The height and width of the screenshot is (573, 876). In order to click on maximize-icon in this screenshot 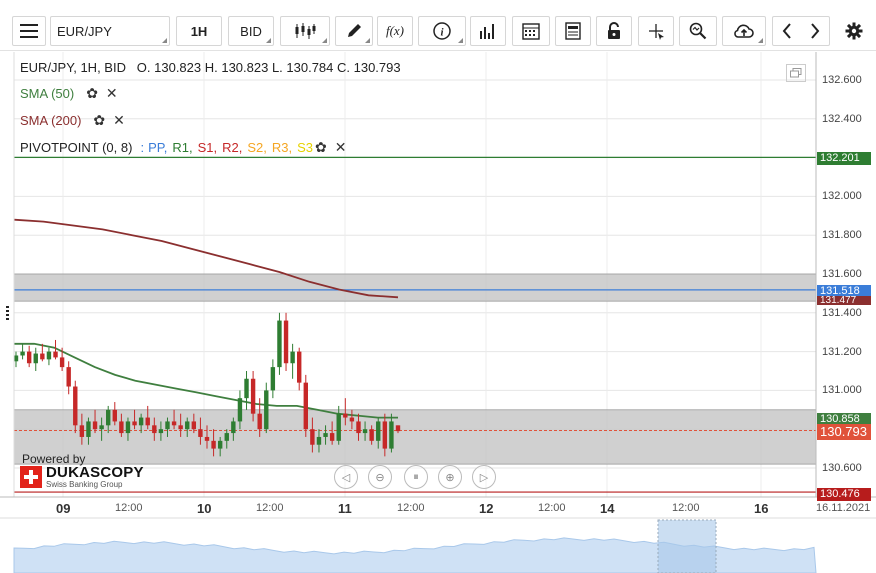, I will do `click(796, 73)`.